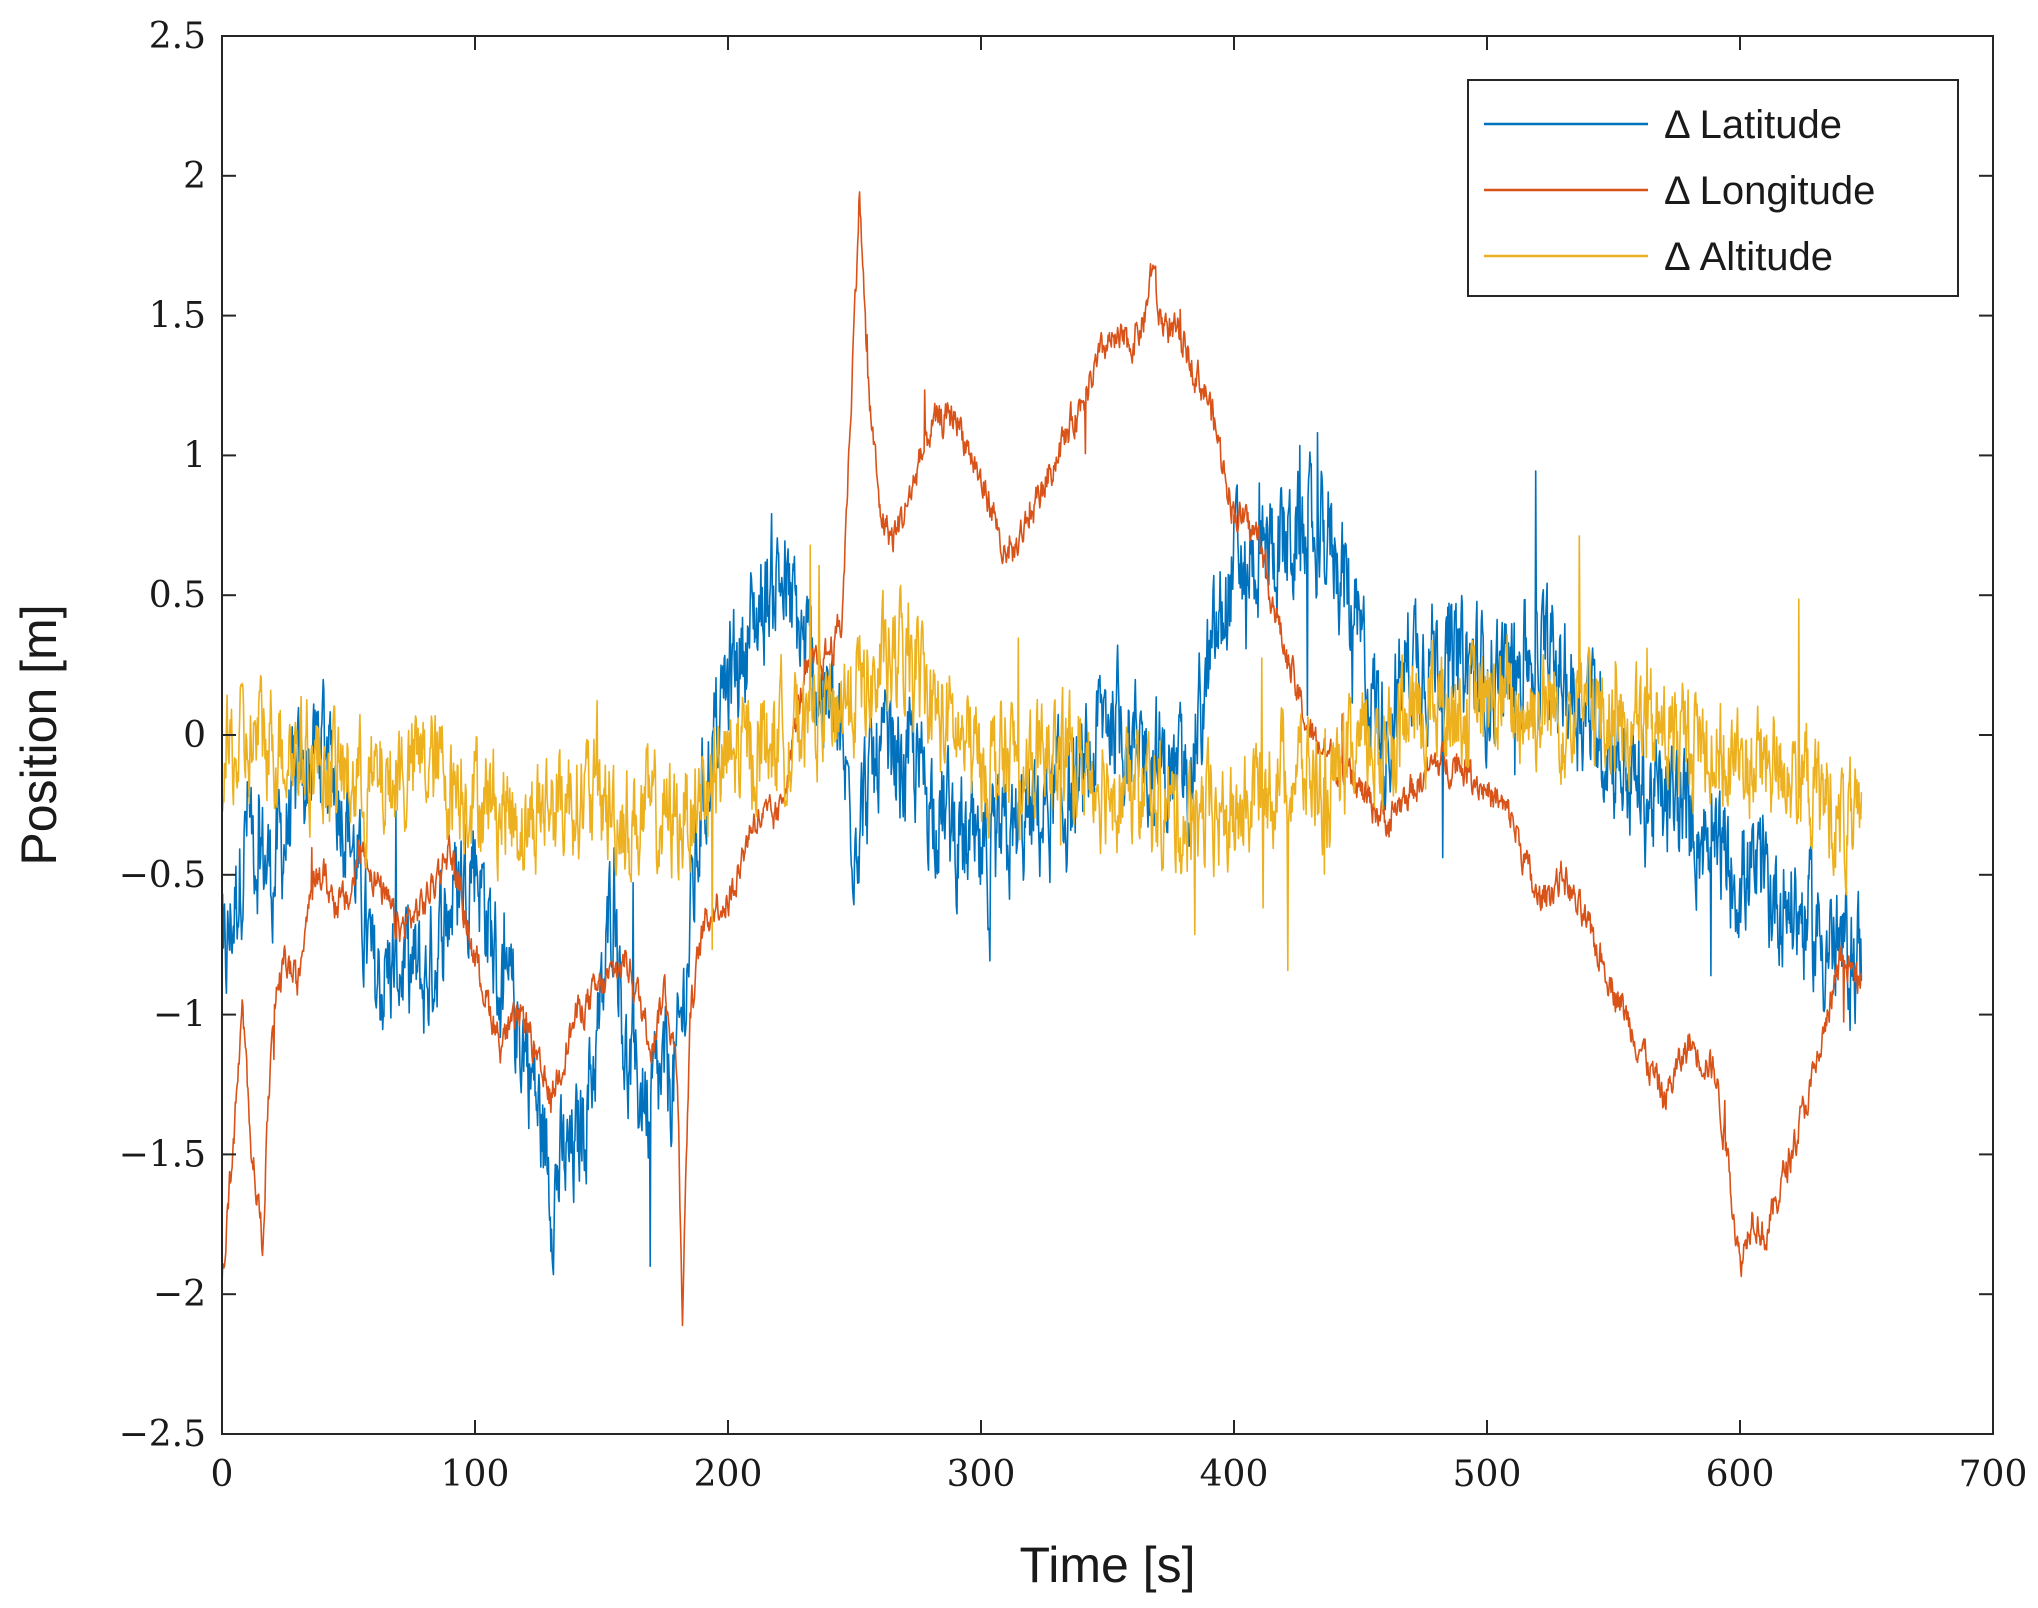  I want to click on legend: Δ Latitude Δ Longitude Δ Altitude, so click(1713, 188).